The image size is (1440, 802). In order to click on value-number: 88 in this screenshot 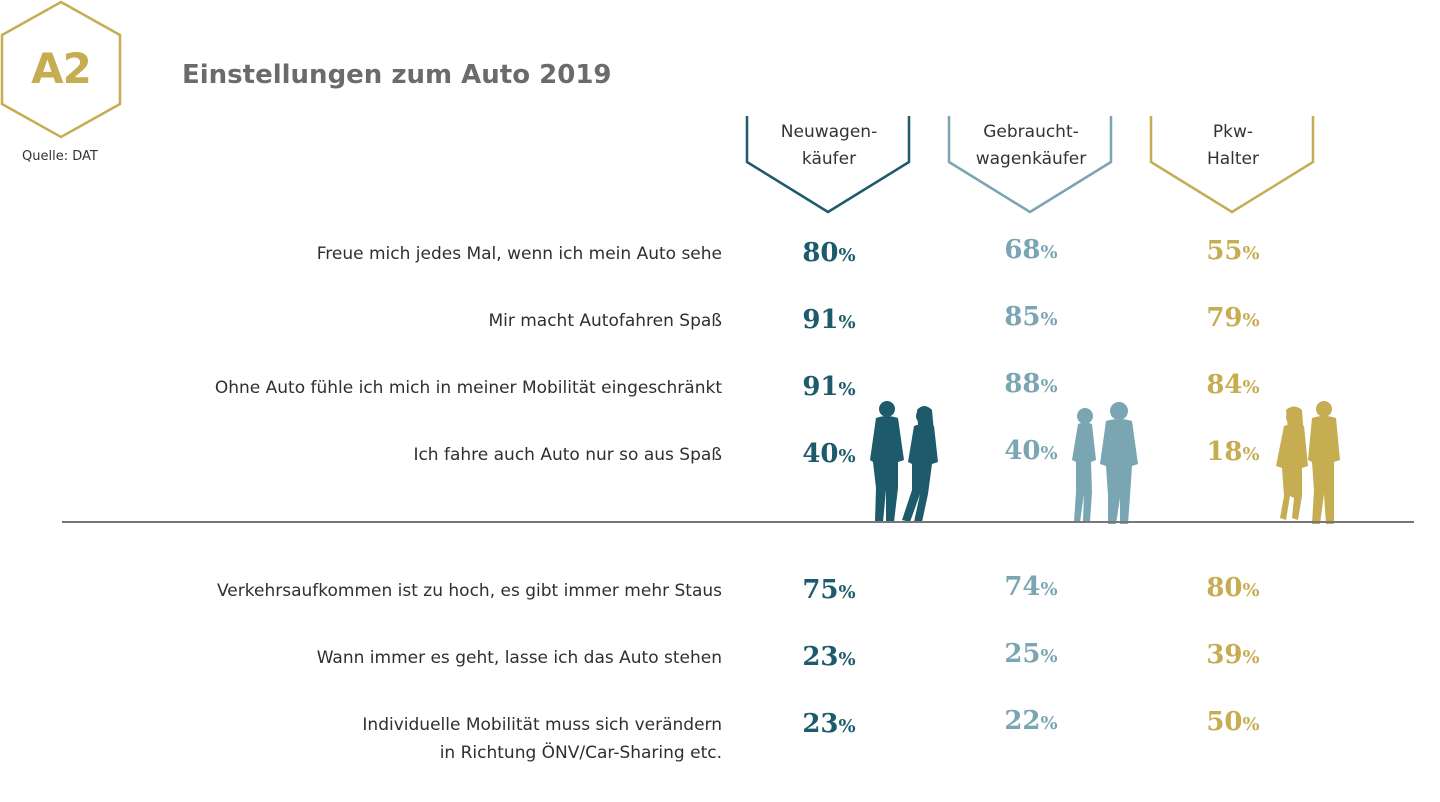, I will do `click(1022, 384)`.